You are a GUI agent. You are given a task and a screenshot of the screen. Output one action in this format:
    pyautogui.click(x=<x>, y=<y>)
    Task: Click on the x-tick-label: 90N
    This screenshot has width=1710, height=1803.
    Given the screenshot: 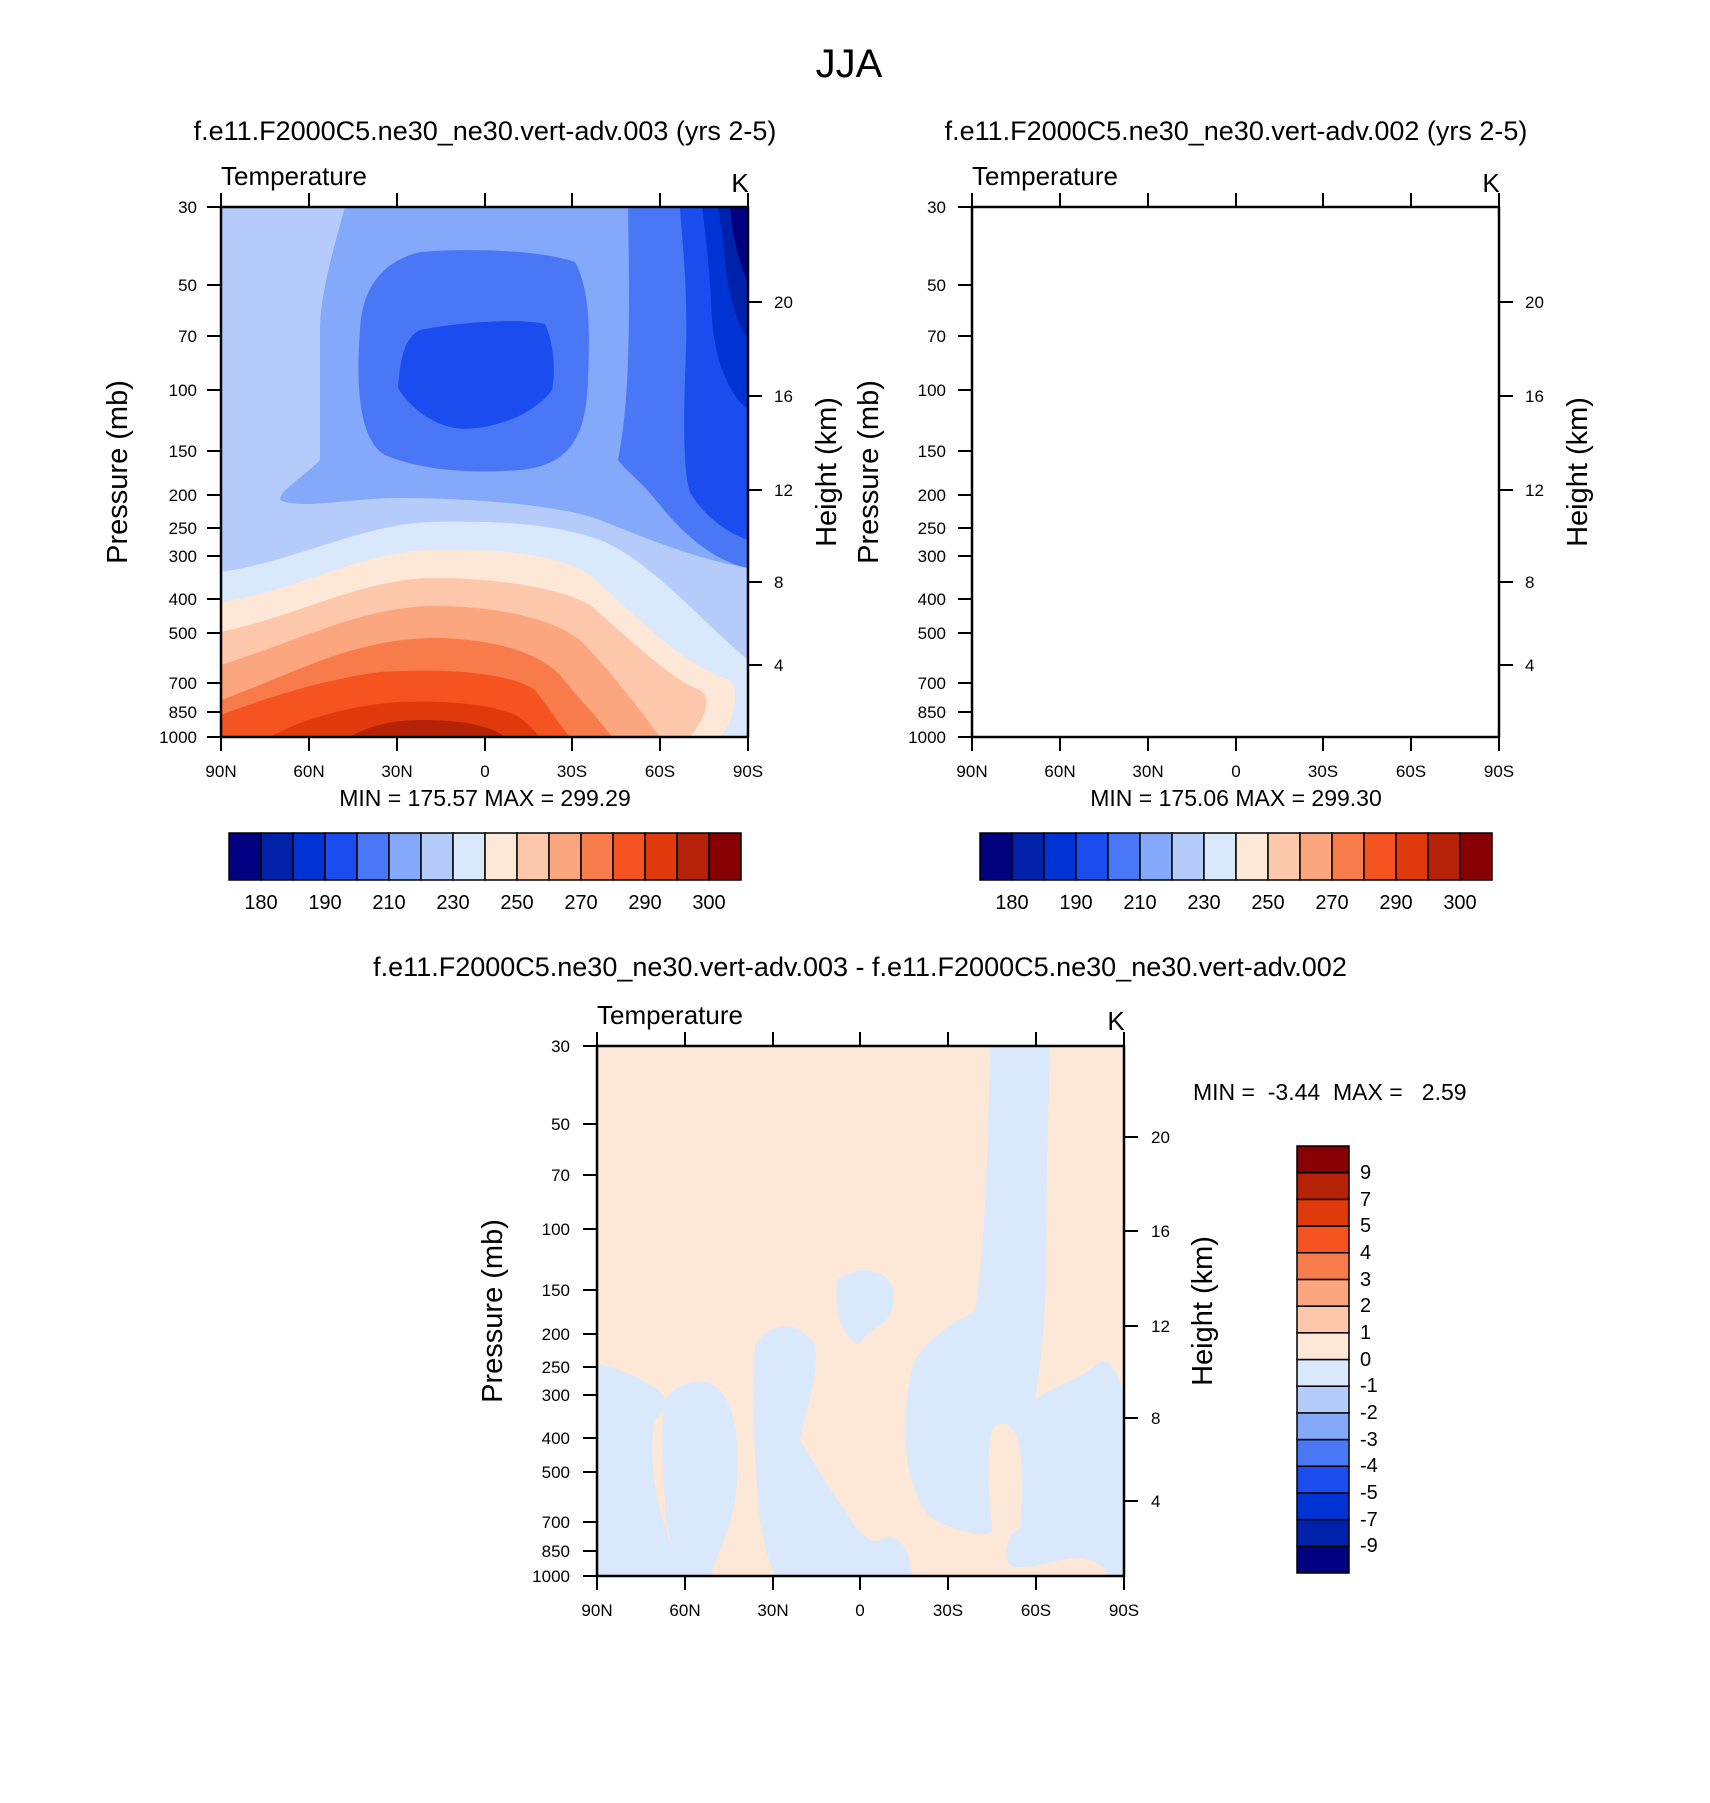 What is the action you would take?
    pyautogui.click(x=596, y=1610)
    